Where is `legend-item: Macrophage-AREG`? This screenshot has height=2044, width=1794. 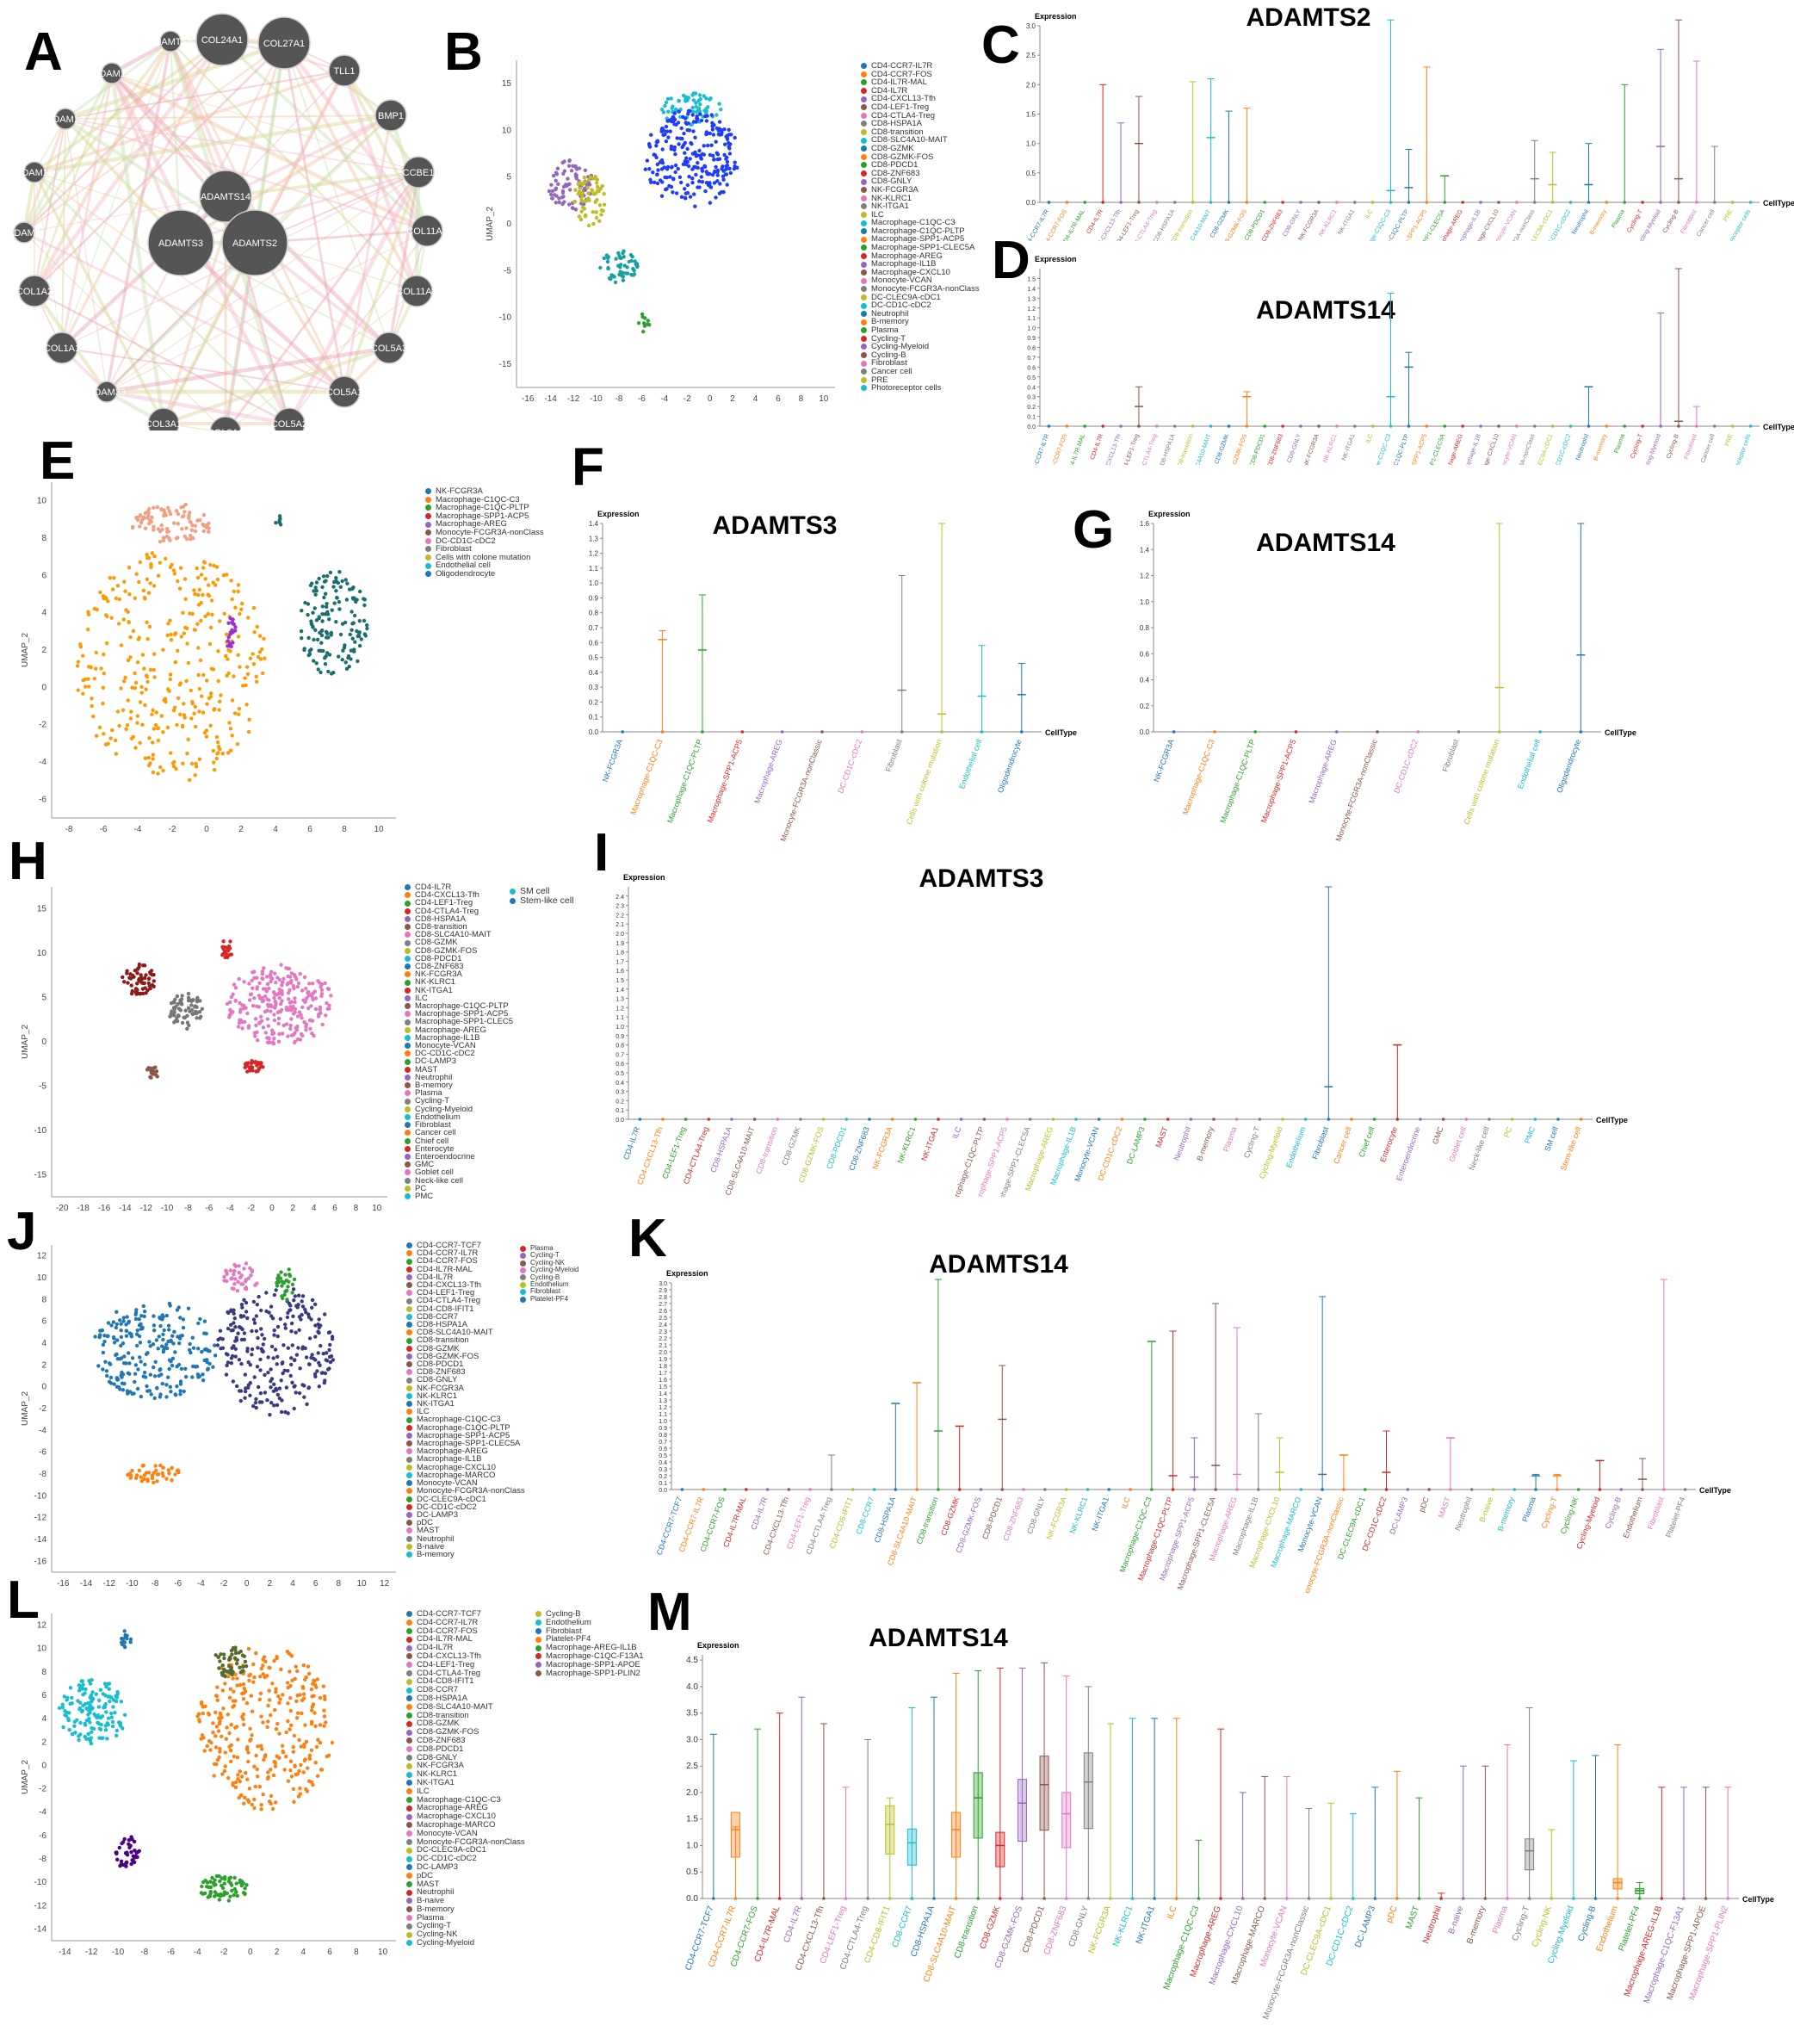 legend-item: Macrophage-AREG is located at coordinates (465, 1808).